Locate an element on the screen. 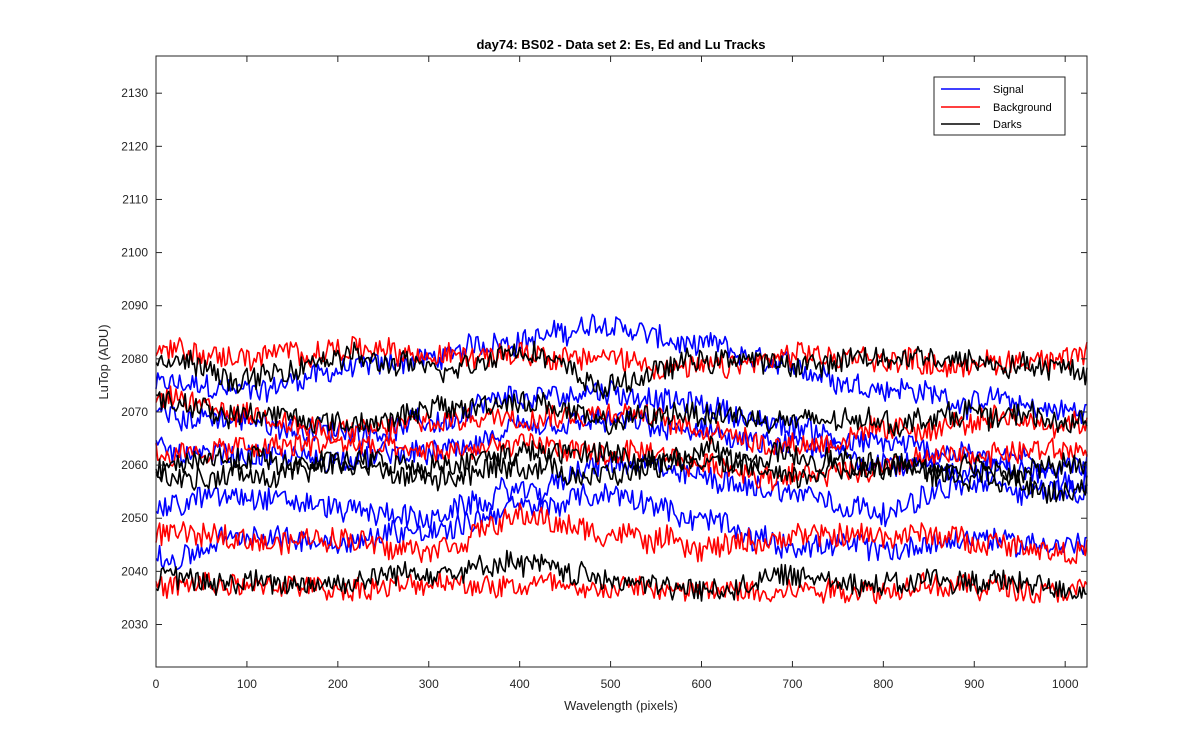  y-tick-label: 2070 is located at coordinates (134, 412).